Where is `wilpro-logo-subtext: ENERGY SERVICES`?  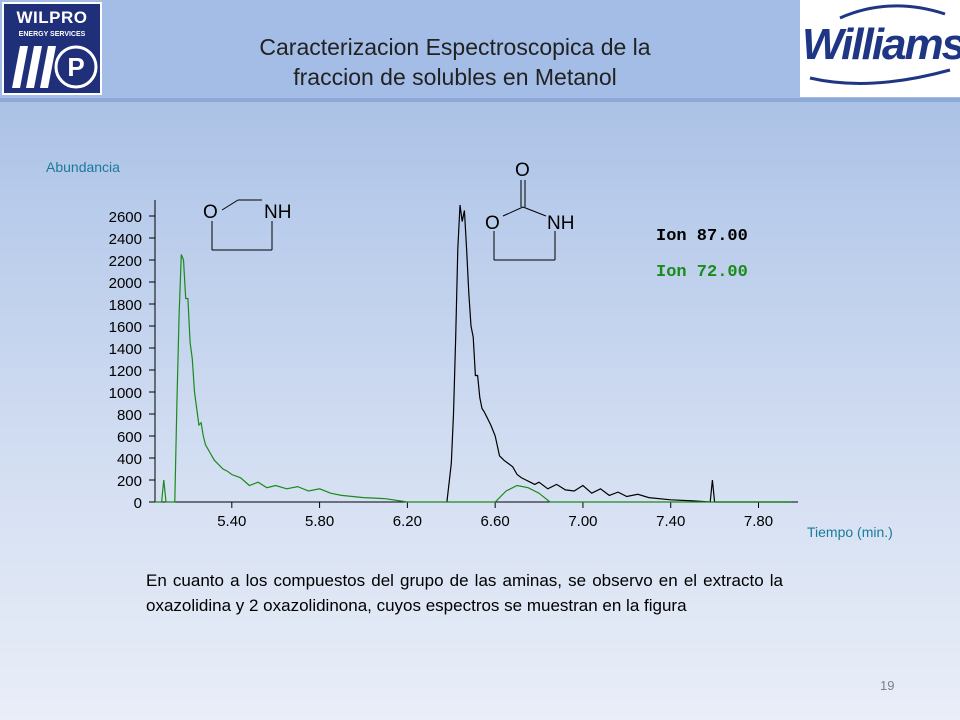
wilpro-logo-subtext: ENERGY SERVICES is located at coordinates (52, 34).